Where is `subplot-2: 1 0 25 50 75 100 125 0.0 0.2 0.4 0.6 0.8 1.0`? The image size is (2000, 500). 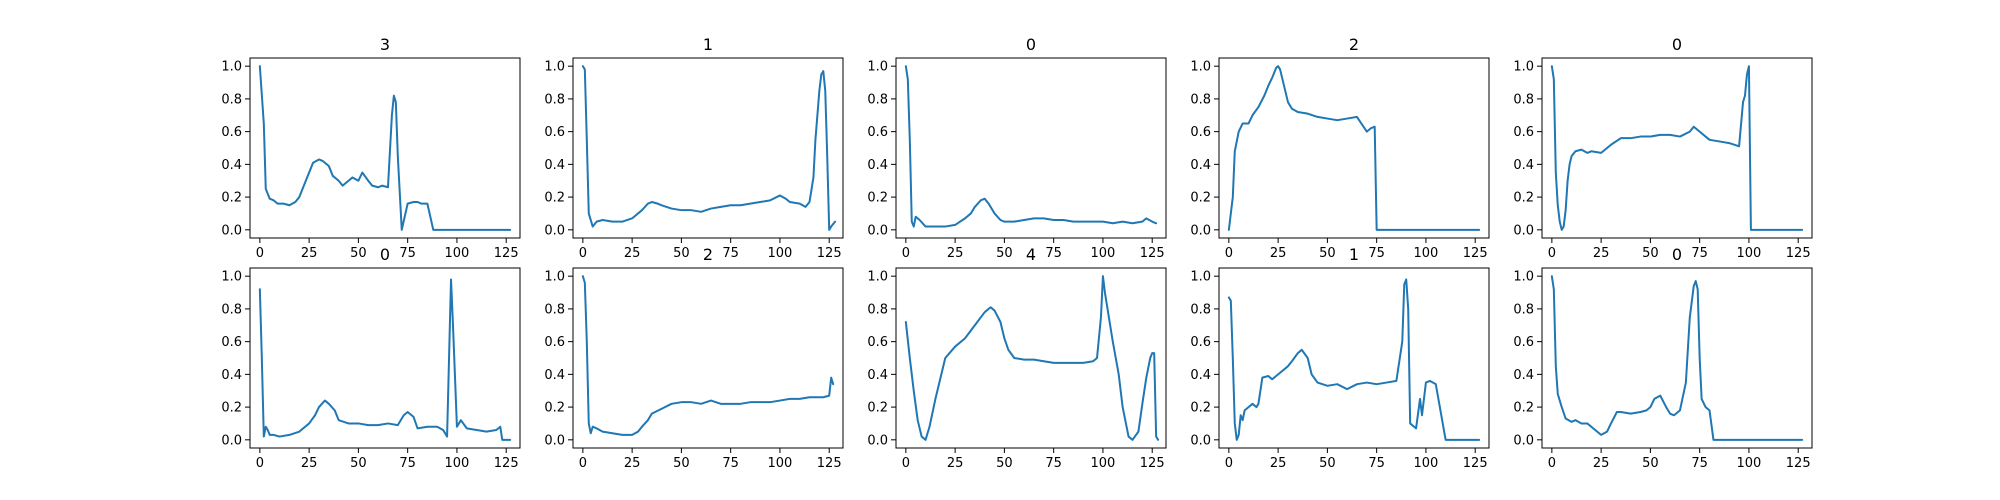 subplot-2: 1 0 25 50 75 100 125 0.0 0.2 0.4 0.6 0.8 1.0 is located at coordinates (694, 148).